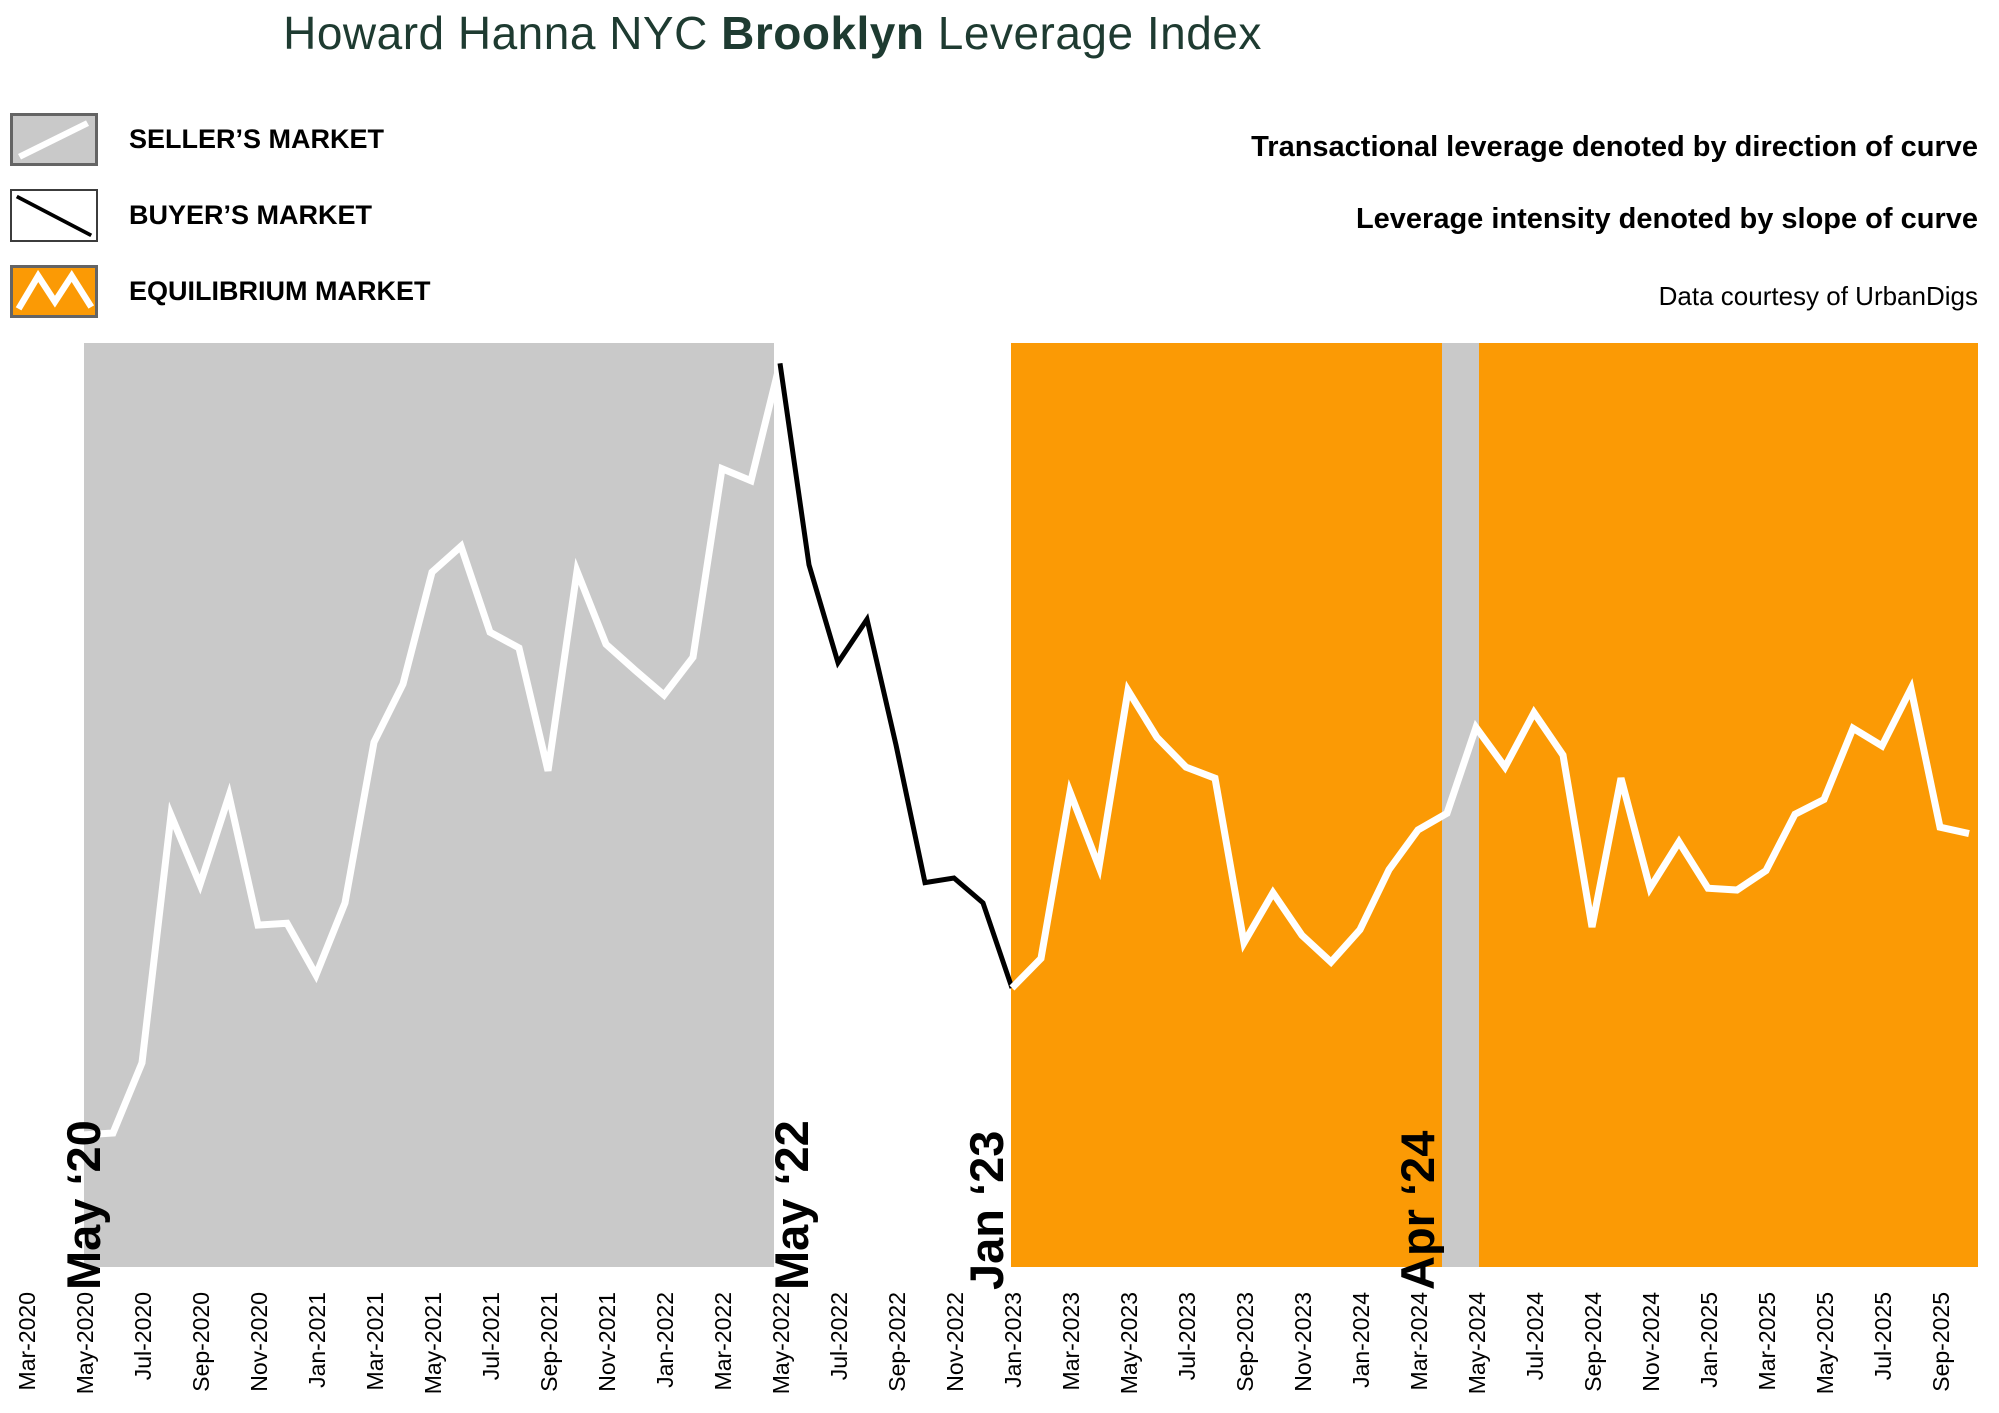 The height and width of the screenshot is (1413, 1999). I want to click on axis-tick-label: Nov-2023, so click(1303, 1342).